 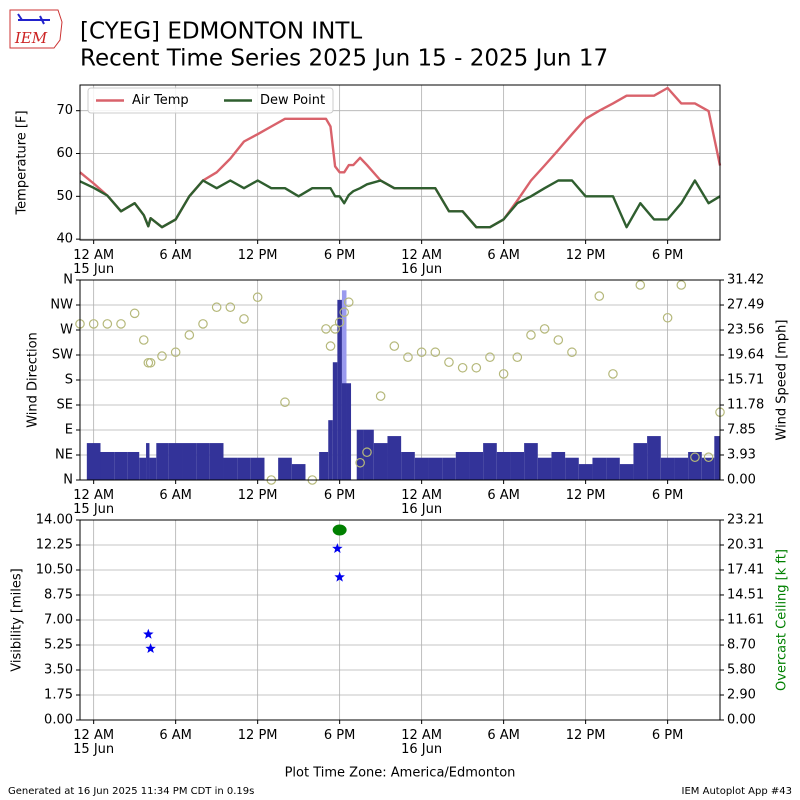 What do you see at coordinates (68, 480) in the screenshot?
I see `y-tick-label: N` at bounding box center [68, 480].